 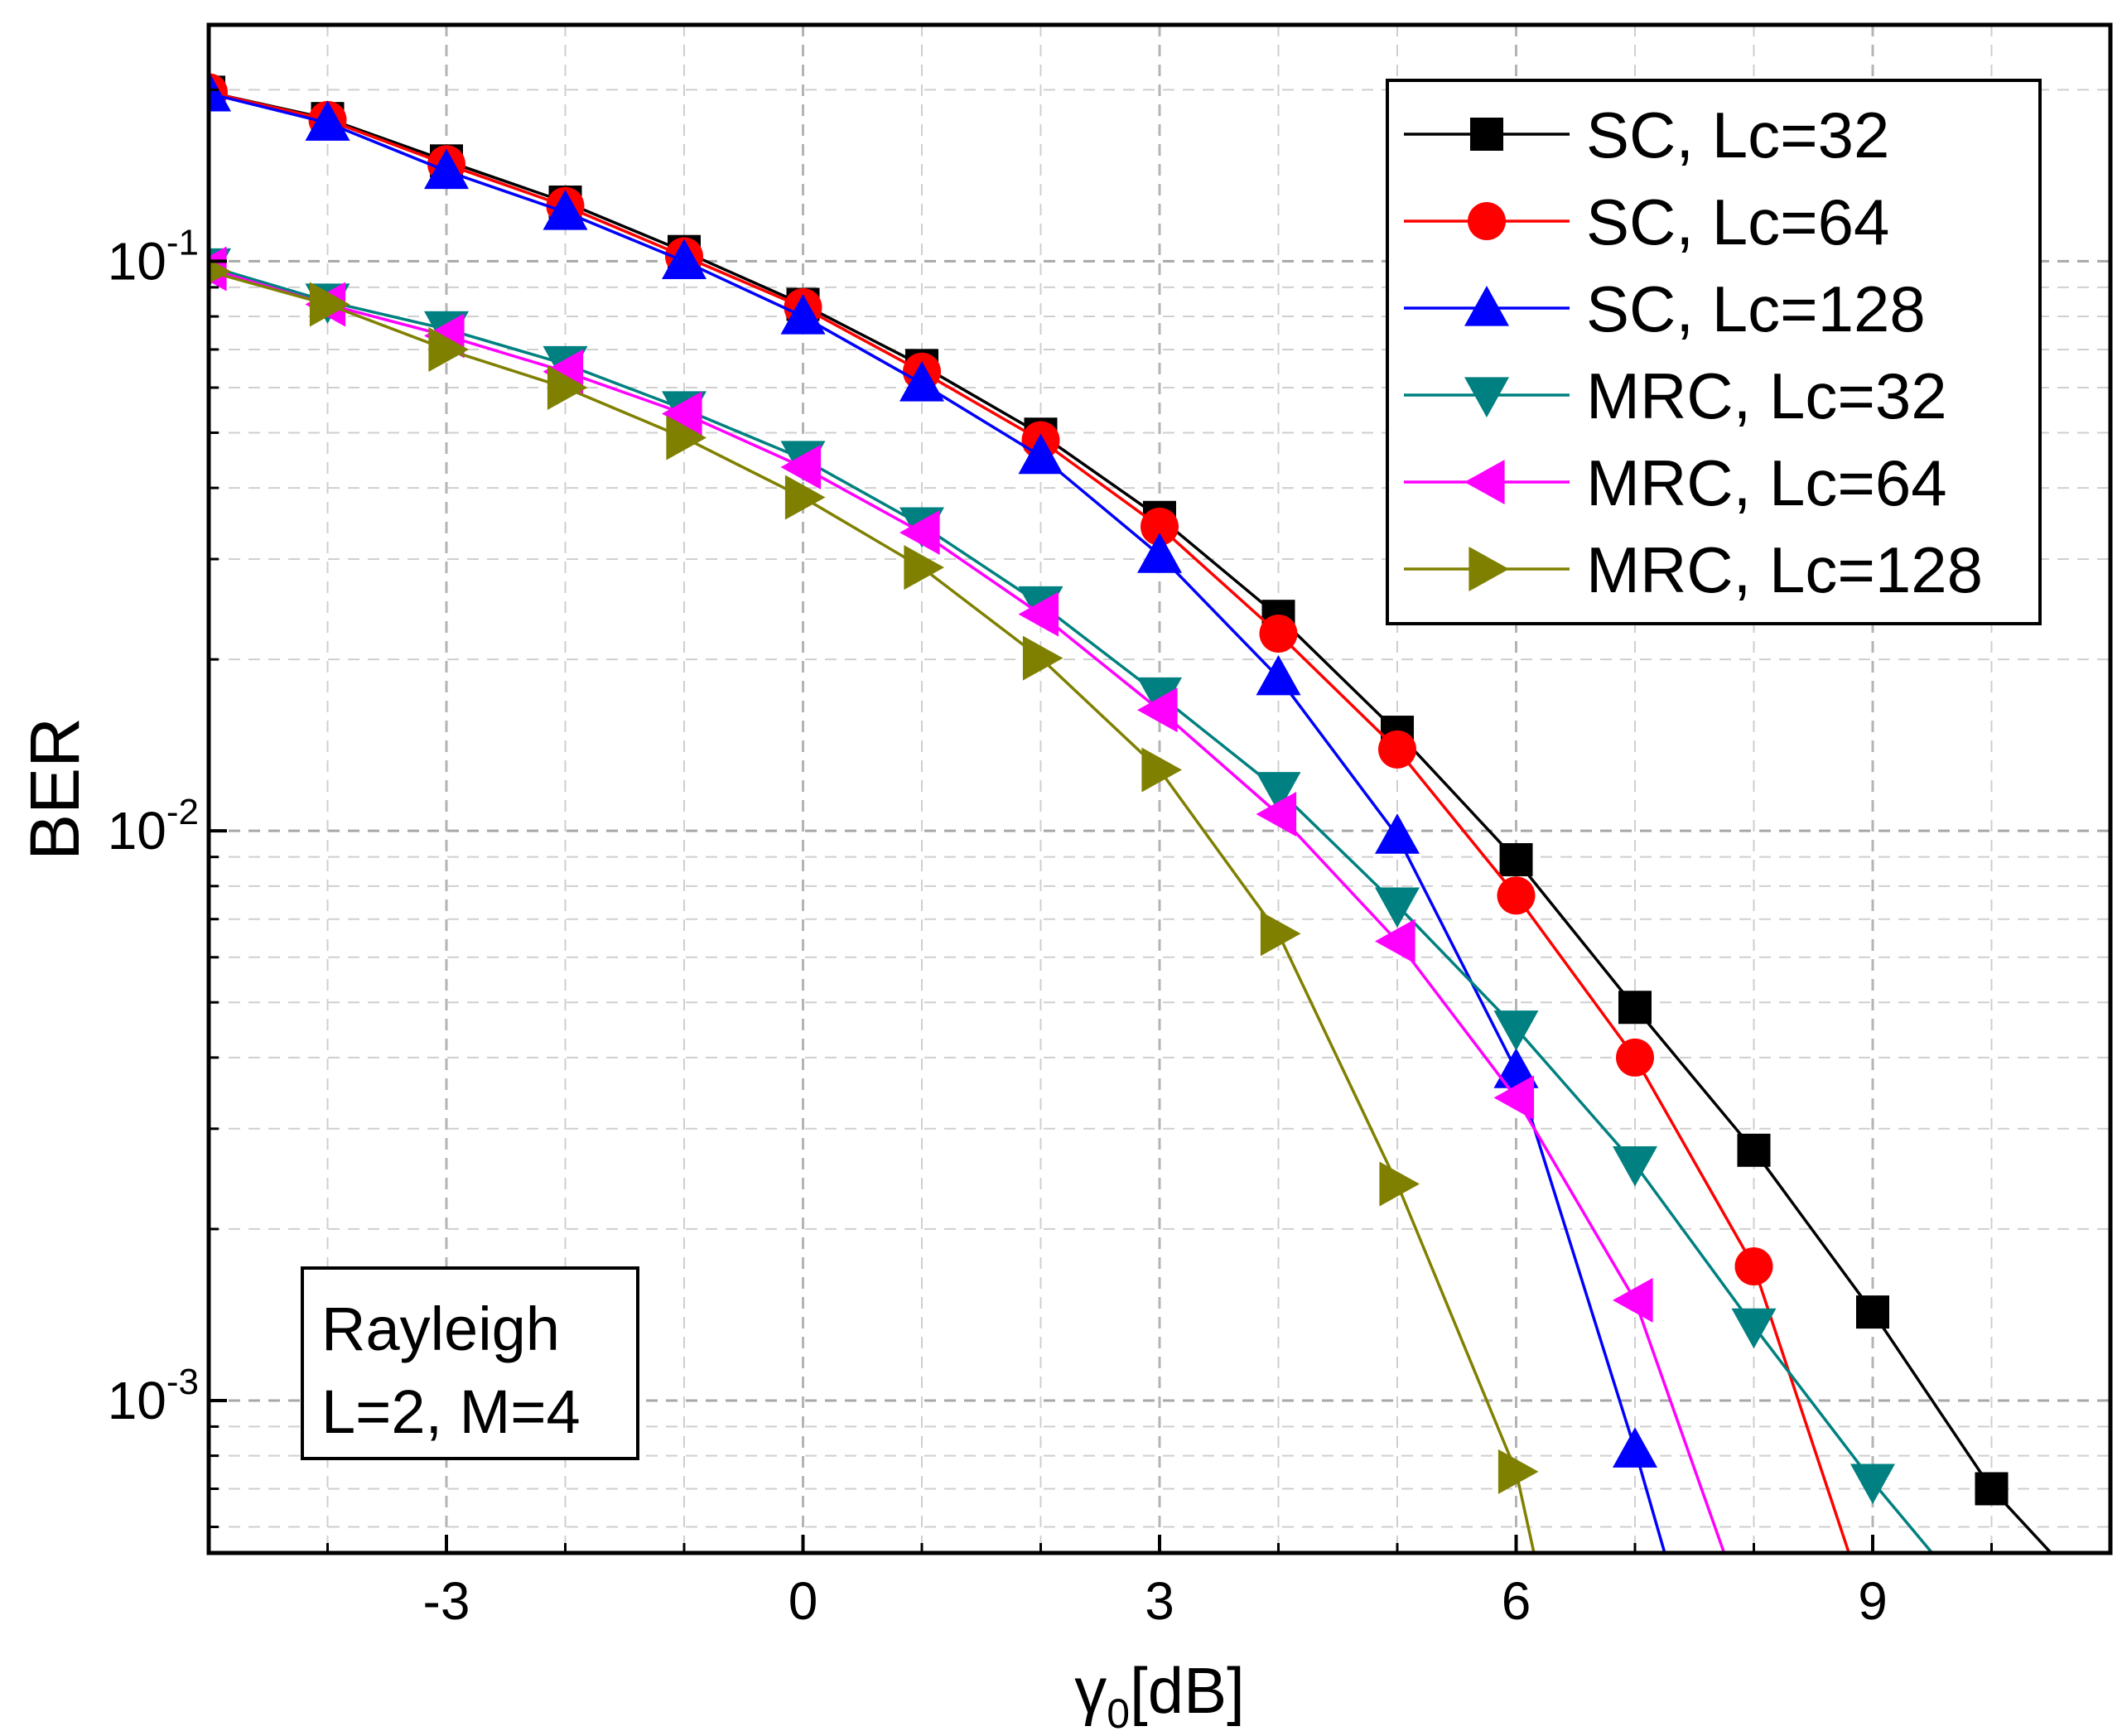 I want to click on legend-label: SC, Lc=64, so click(x=1738, y=222).